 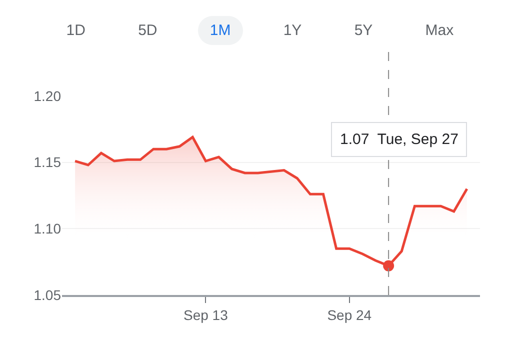 I want to click on text: 5Y, so click(x=363, y=30).